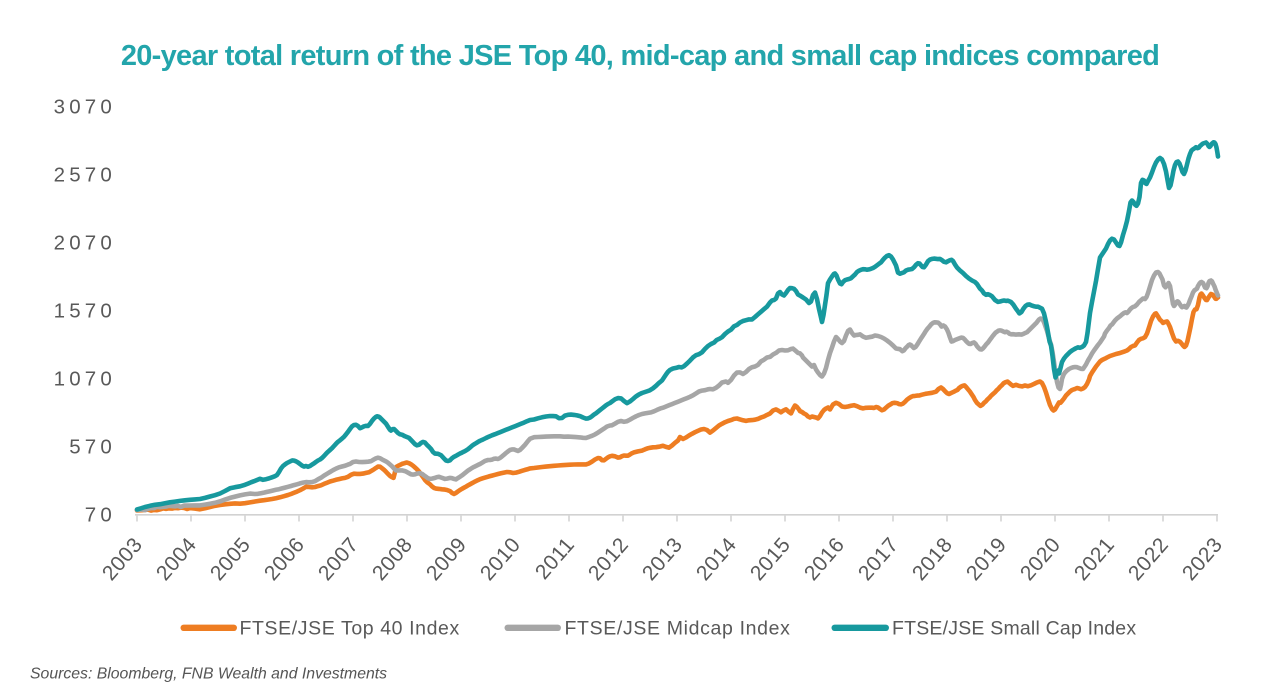  Describe the element at coordinates (662, 559) in the screenshot. I see `svg-text: 2013` at that location.